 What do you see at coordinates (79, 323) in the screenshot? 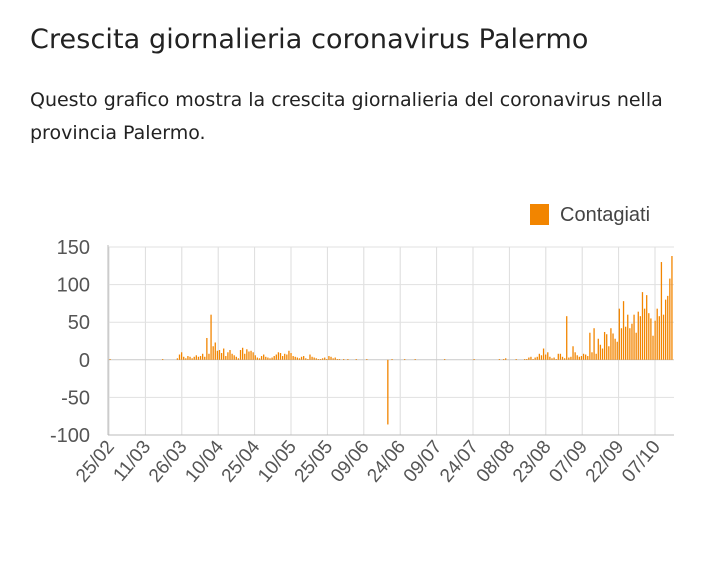
I see `y-tick-label: 50` at bounding box center [79, 323].